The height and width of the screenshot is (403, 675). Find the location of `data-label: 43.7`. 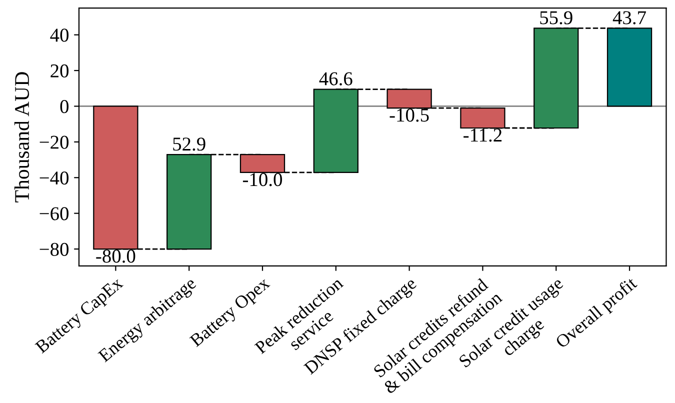

data-label: 43.7 is located at coordinates (629, 17).